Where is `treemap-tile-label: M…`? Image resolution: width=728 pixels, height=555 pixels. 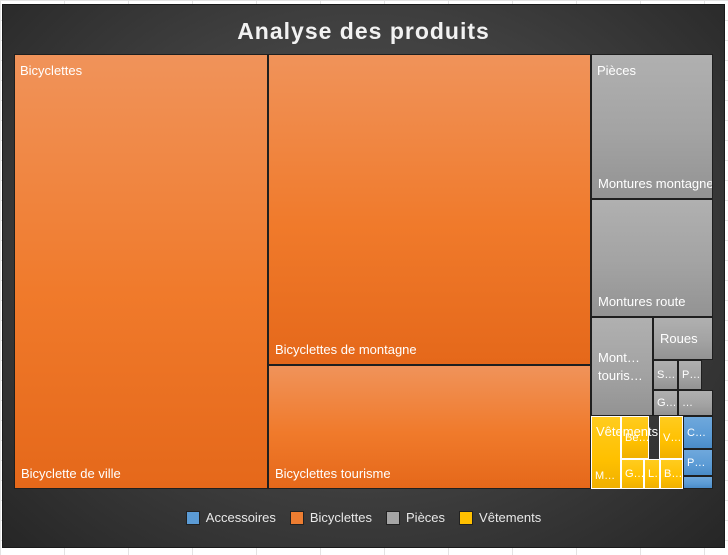 treemap-tile-label: M… is located at coordinates (605, 476).